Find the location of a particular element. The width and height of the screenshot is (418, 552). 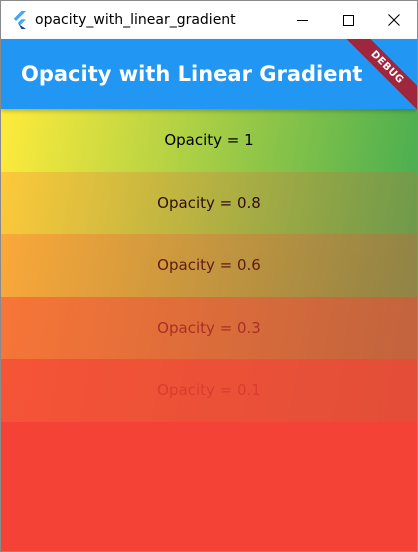

opacity-row-0-1: Opacity = 0.1 is located at coordinates (209, 390).